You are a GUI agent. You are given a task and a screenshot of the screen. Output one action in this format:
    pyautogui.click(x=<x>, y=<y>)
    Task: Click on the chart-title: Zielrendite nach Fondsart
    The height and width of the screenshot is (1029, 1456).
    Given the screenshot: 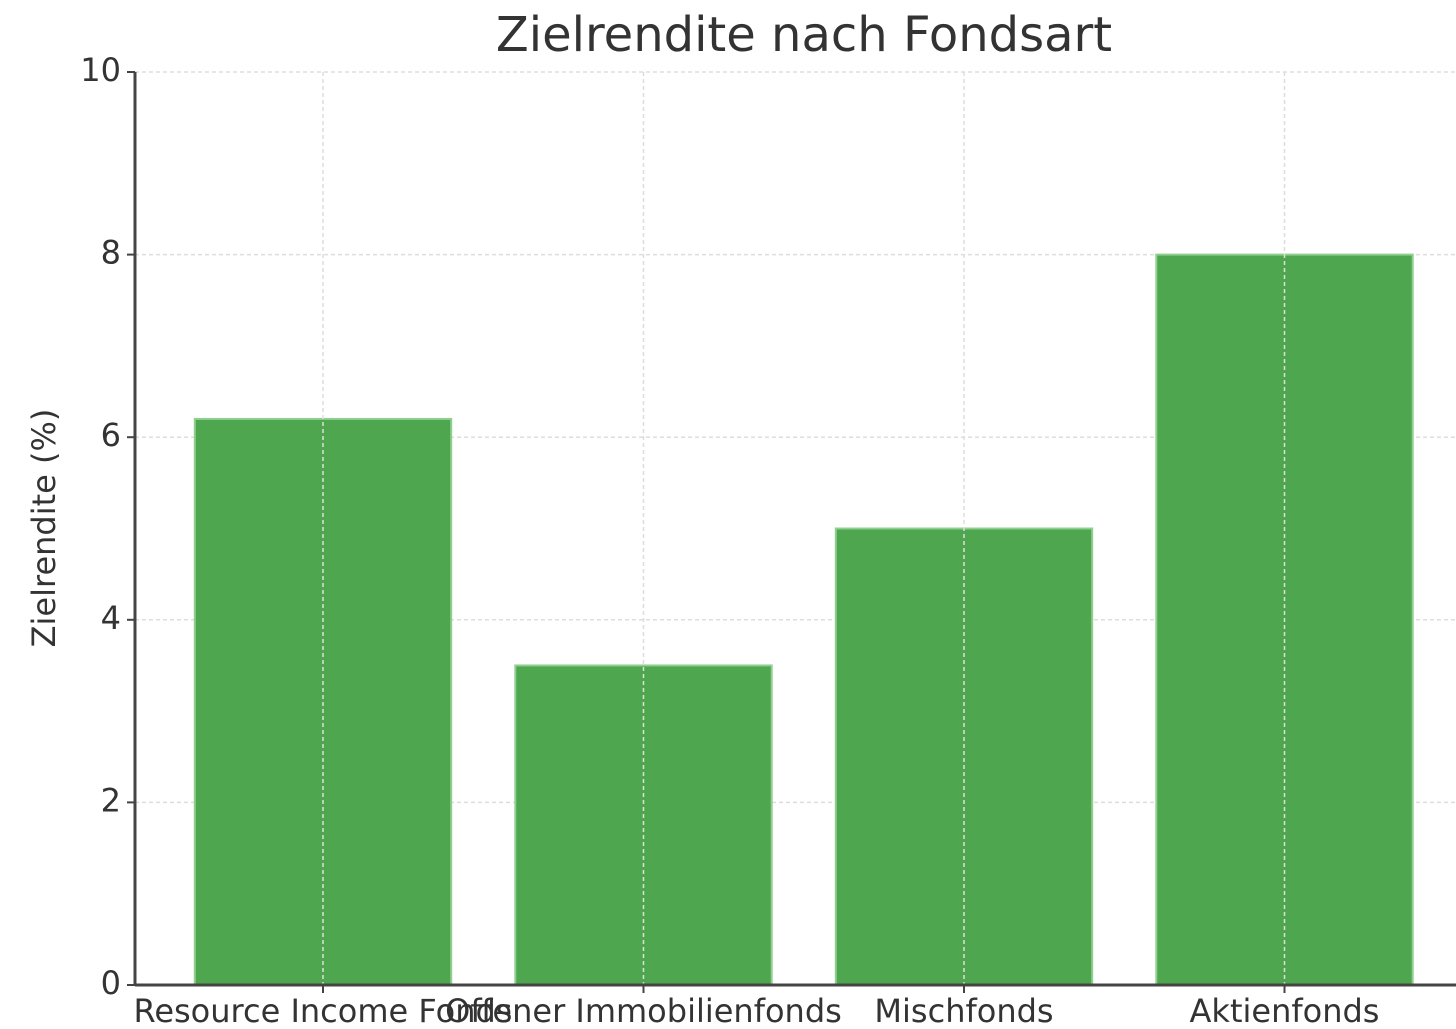 What is the action you would take?
    pyautogui.click(x=804, y=35)
    